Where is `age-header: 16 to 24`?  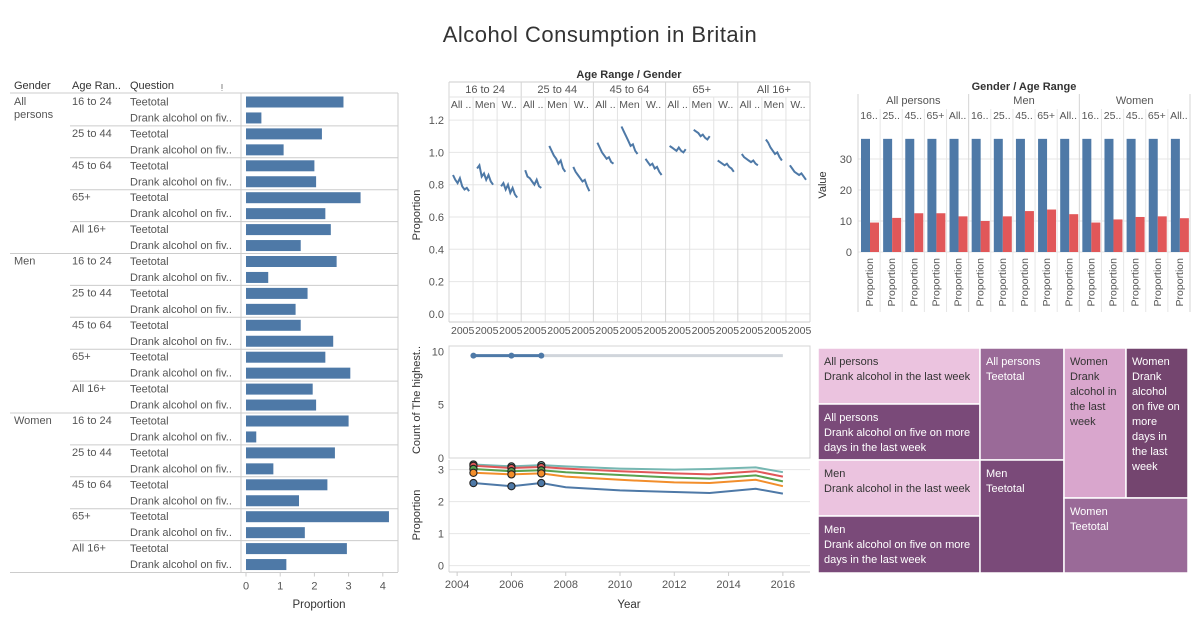
age-header: 16 to 24 is located at coordinates (485, 90).